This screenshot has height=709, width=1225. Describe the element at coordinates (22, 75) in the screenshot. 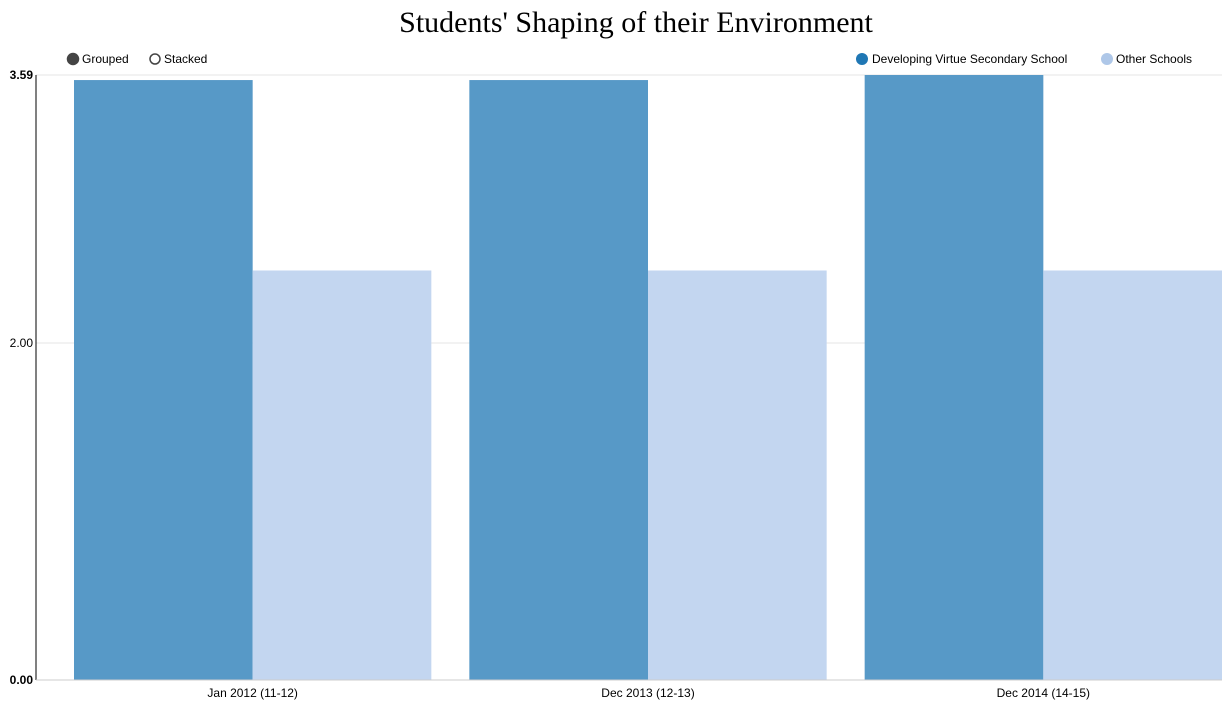

I see `y-tick-label: 3.59` at that location.